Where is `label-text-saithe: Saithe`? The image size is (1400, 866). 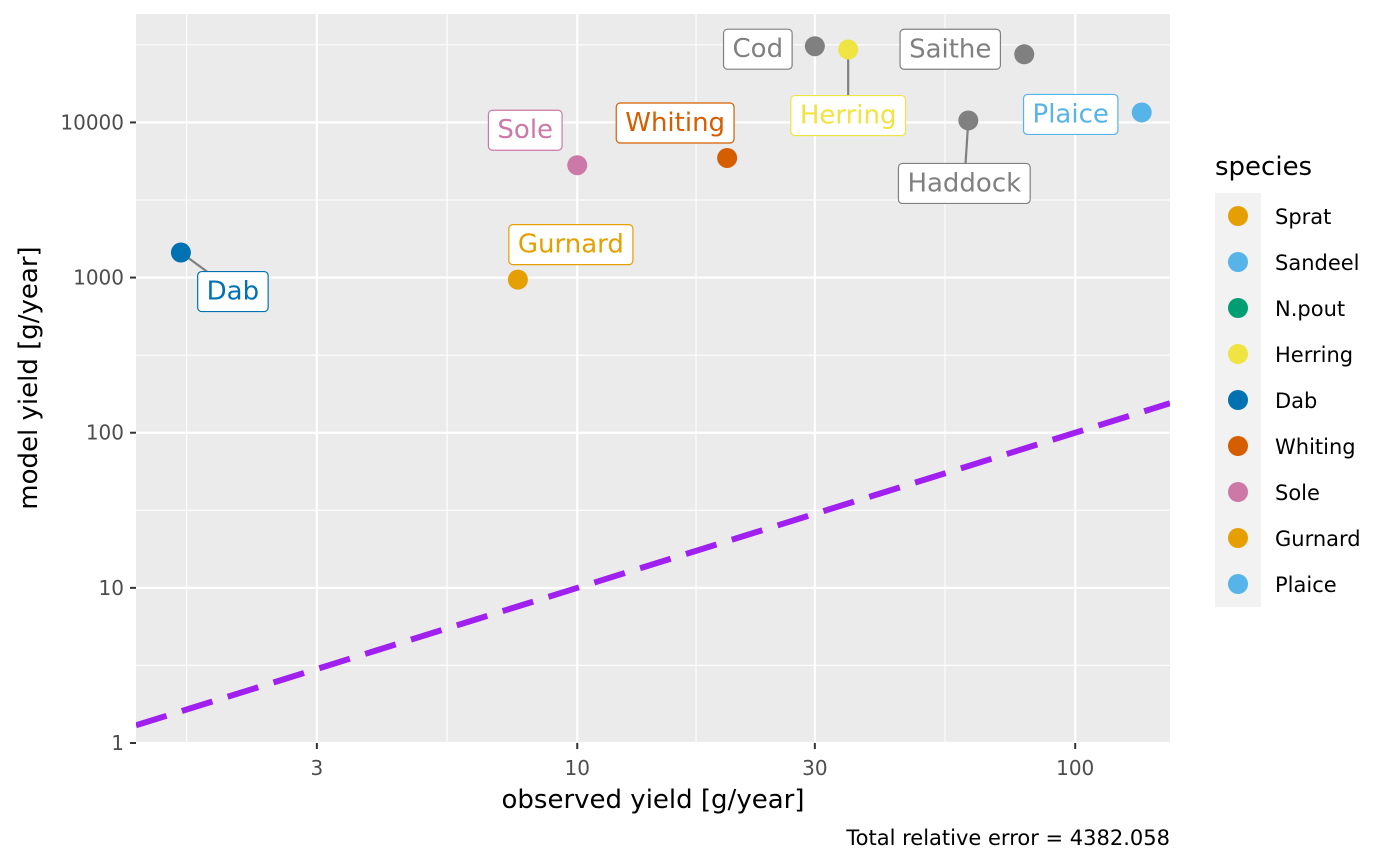
label-text-saithe: Saithe is located at coordinates (950, 49).